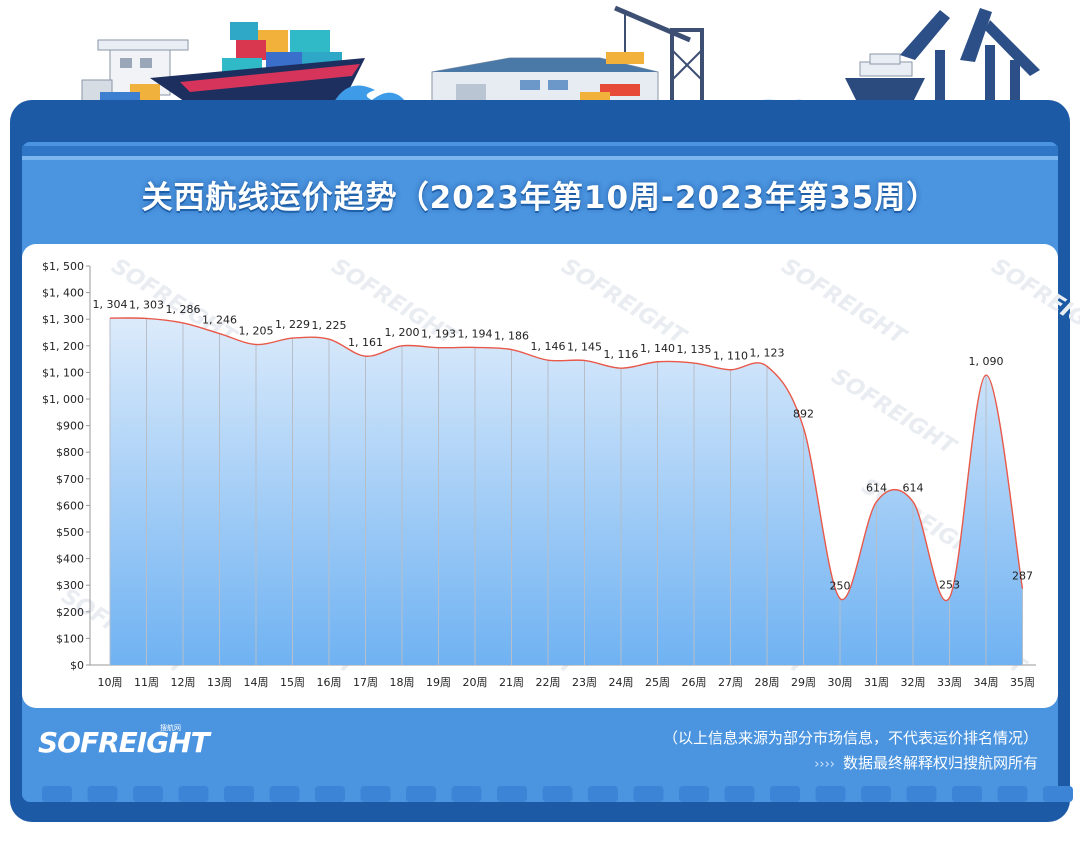  I want to click on data-label: 1, 146, so click(548, 346).